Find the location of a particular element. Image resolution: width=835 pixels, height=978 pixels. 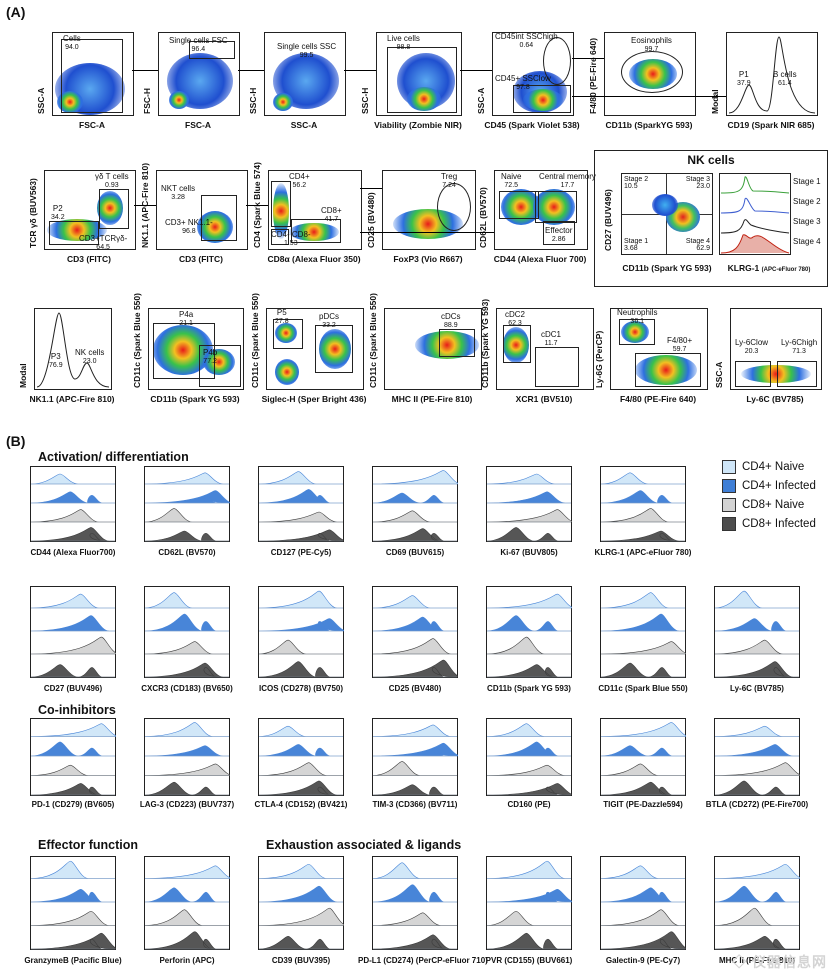

histogram-x-label: LAG-3 (CD223) (BUV737) is located at coordinates (187, 804).